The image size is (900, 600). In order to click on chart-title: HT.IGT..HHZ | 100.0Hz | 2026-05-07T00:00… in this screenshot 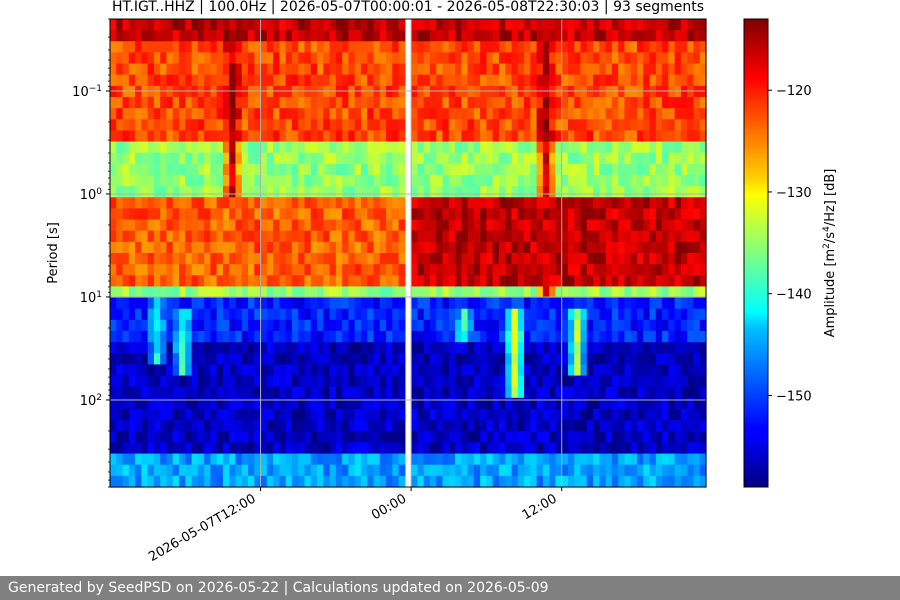, I will do `click(408, 7)`.